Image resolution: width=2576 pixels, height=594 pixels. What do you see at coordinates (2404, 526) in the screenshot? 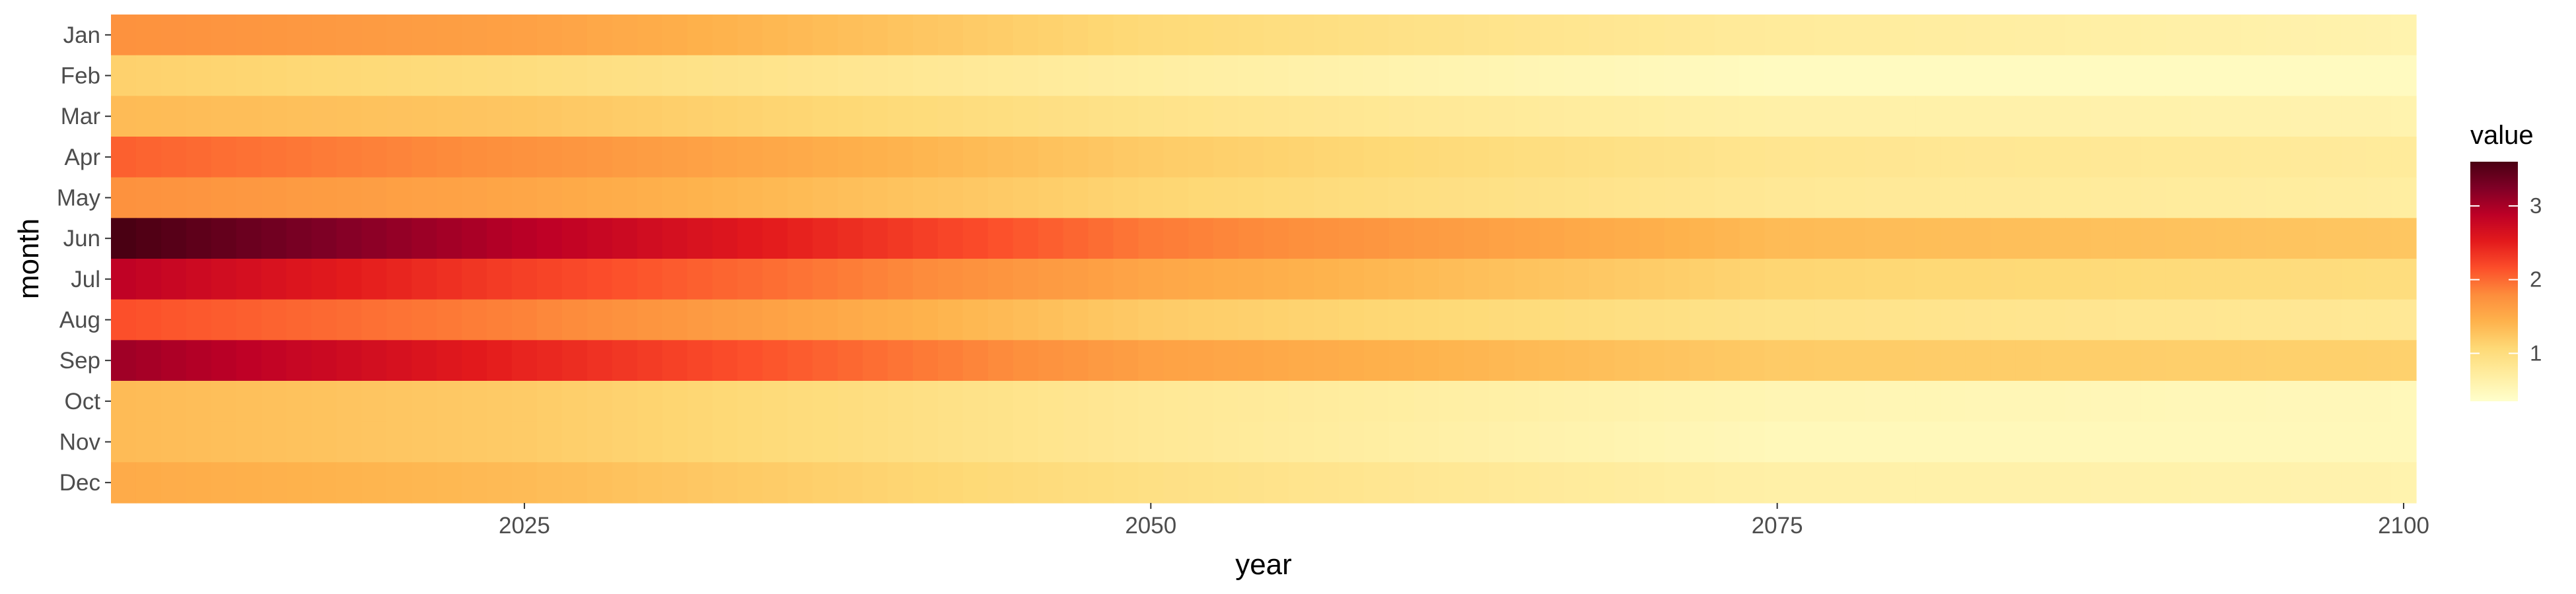
I see `x-tick-label: 2100` at bounding box center [2404, 526].